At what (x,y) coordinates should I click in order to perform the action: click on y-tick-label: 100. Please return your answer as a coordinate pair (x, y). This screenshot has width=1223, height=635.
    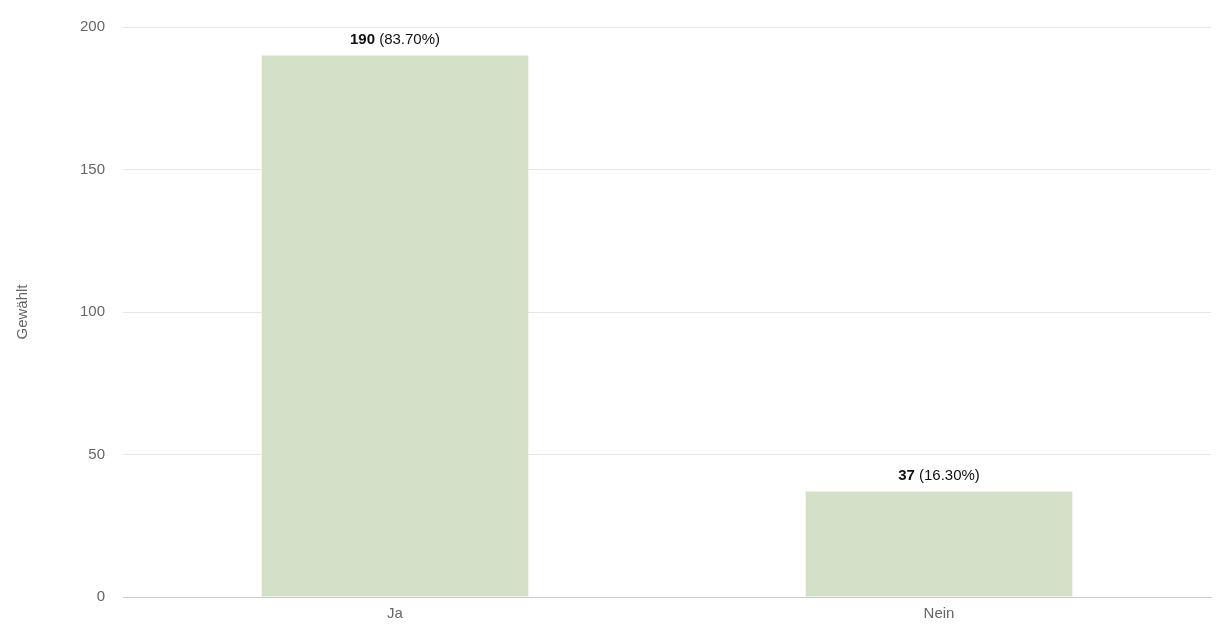
    Looking at the image, I should click on (93, 311).